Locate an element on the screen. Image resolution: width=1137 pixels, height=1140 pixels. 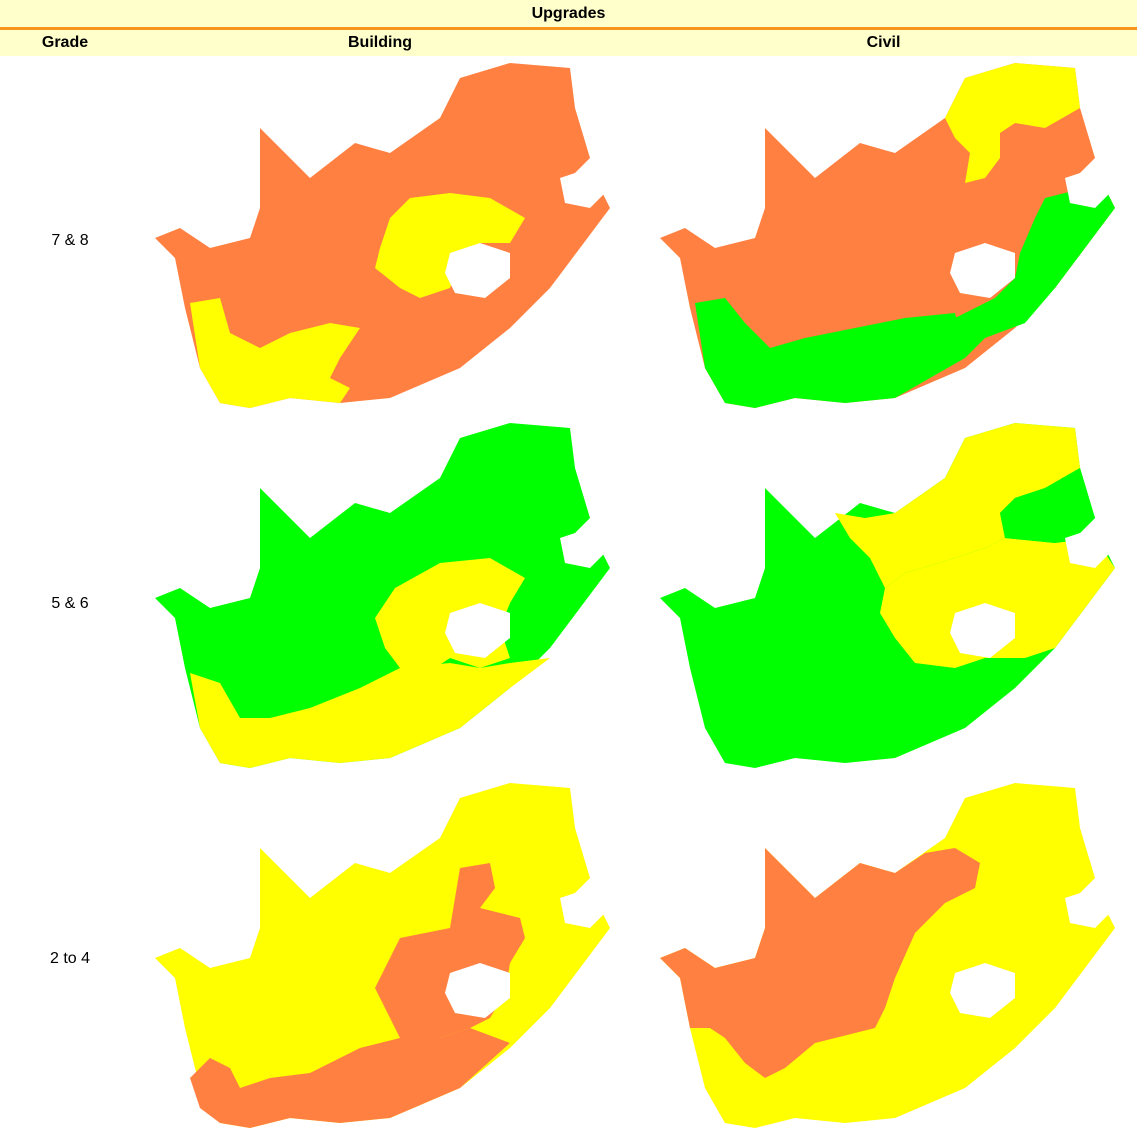
header-building: Building is located at coordinates (380, 42).